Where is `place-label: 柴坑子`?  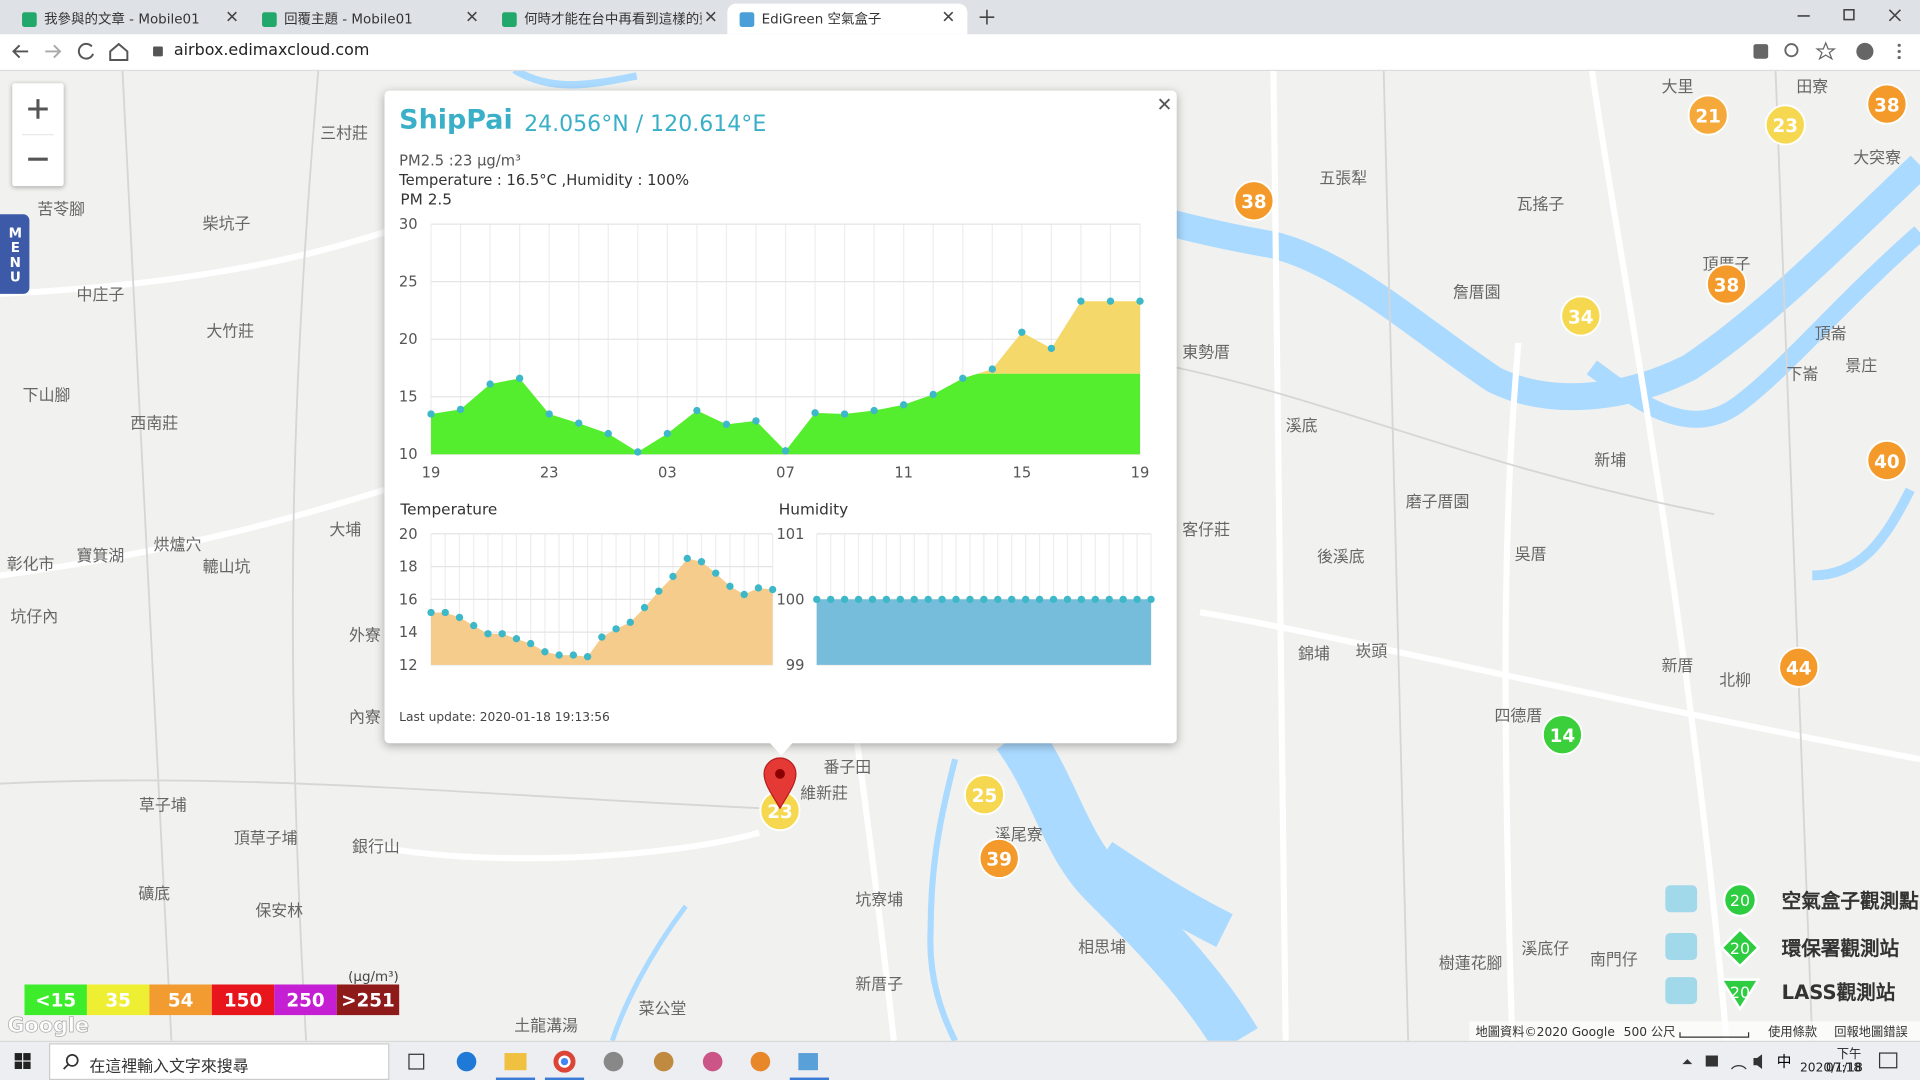
place-label: 柴坑子 is located at coordinates (227, 223).